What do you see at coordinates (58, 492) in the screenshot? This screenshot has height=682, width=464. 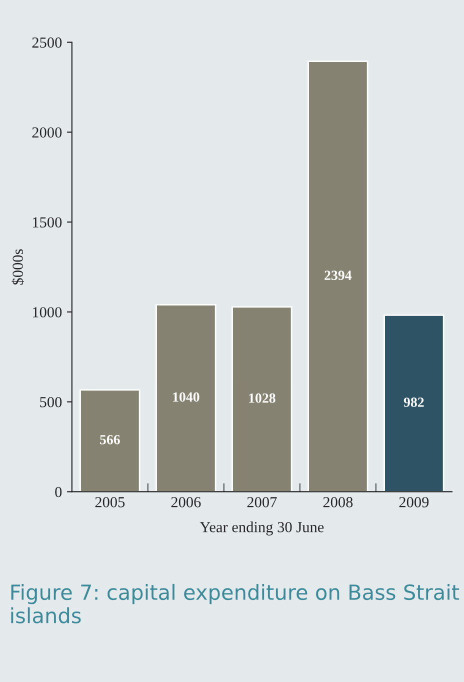 I see `y-tick-label: 0` at bounding box center [58, 492].